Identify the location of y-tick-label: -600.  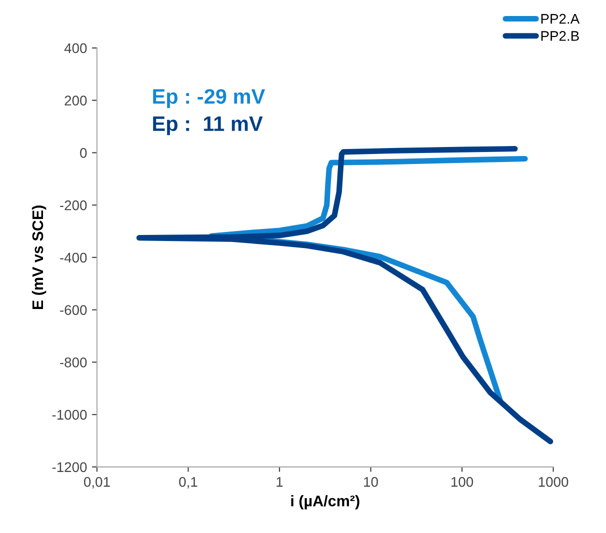
(73, 310).